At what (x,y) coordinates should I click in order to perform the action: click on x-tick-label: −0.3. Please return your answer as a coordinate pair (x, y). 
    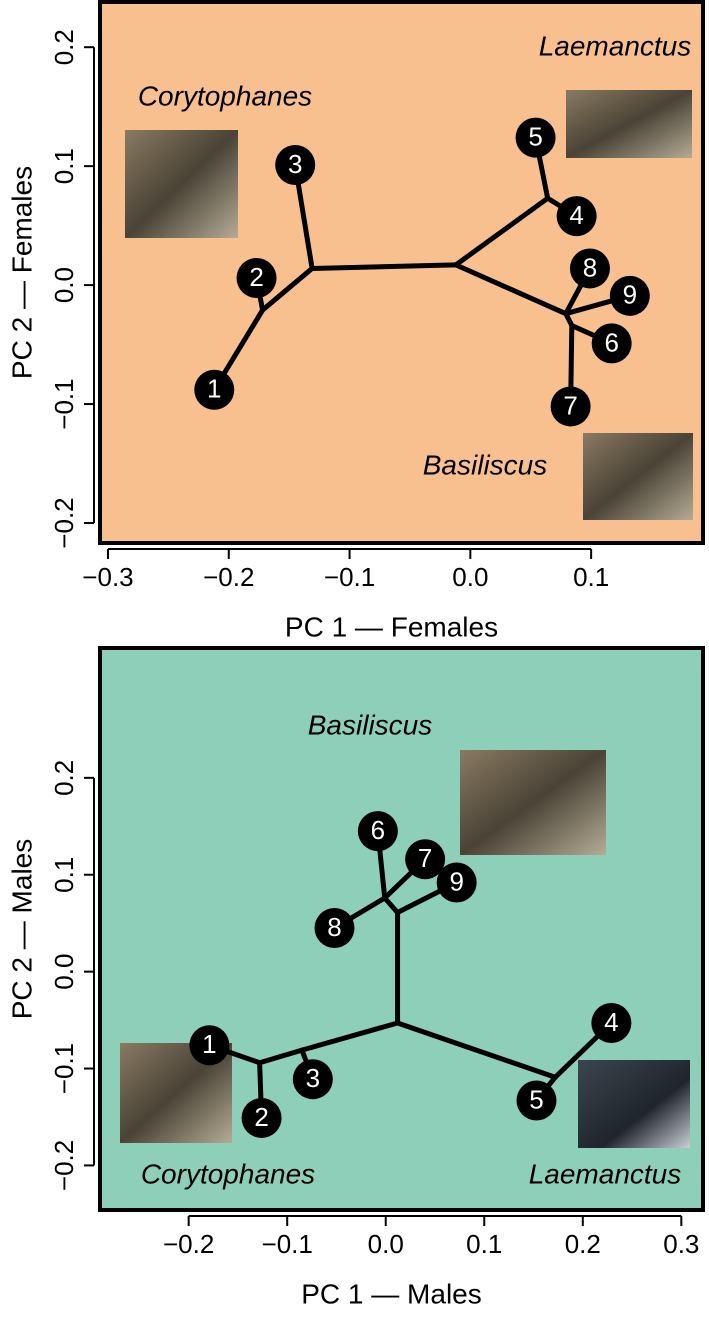
    Looking at the image, I should click on (107, 577).